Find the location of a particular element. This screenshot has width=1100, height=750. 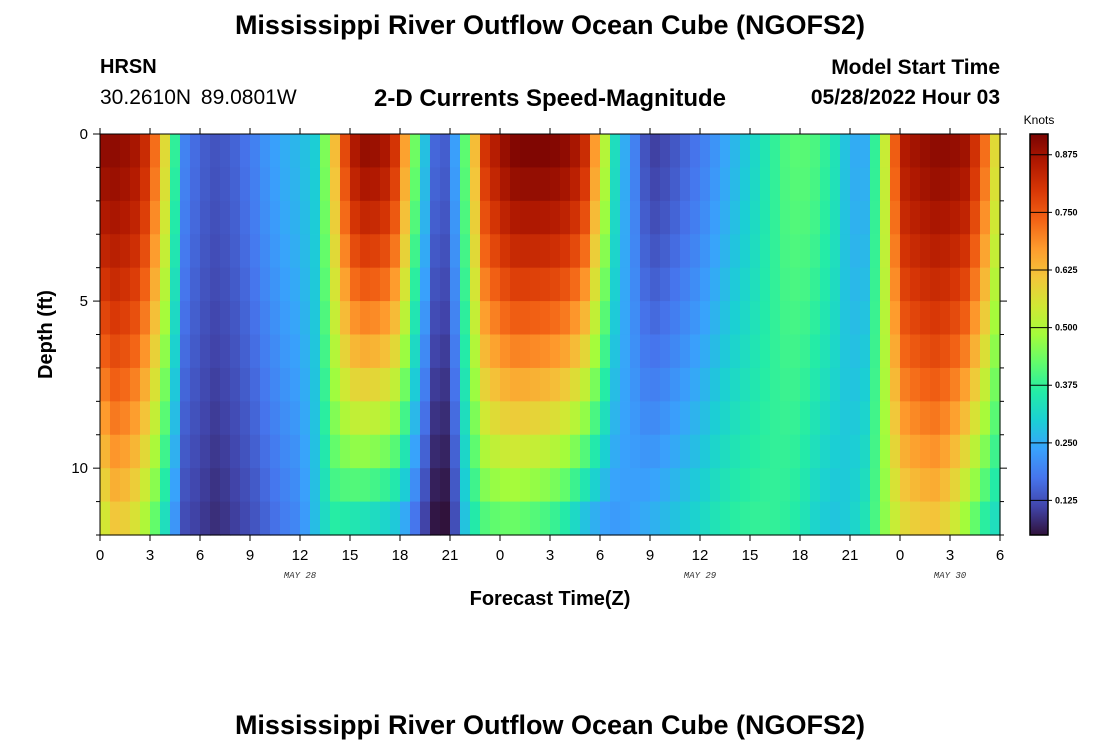

model-start-value: 05/28/2022 Hour 03 is located at coordinates (905, 97).